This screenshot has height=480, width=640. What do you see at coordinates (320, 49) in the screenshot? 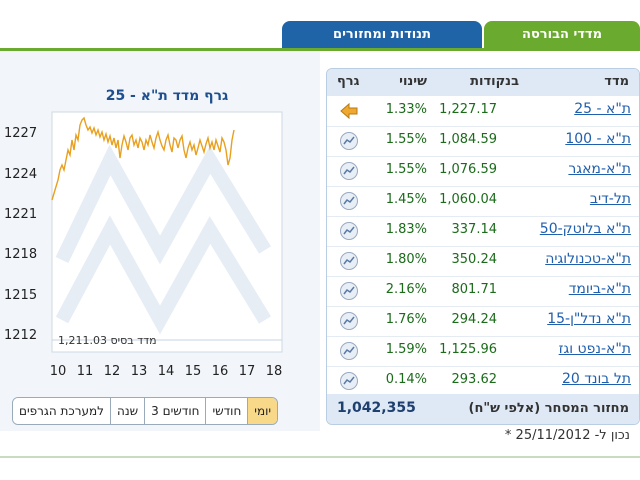
I see `tabbar-divider` at bounding box center [320, 49].